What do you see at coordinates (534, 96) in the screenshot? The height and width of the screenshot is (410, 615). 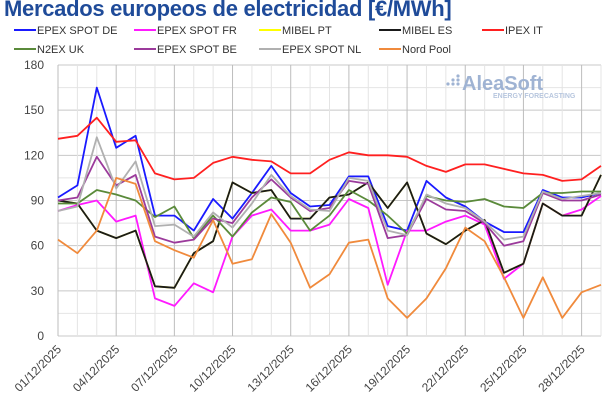 I see `watermark-tagline: ENERGY FORECASTING` at bounding box center [534, 96].